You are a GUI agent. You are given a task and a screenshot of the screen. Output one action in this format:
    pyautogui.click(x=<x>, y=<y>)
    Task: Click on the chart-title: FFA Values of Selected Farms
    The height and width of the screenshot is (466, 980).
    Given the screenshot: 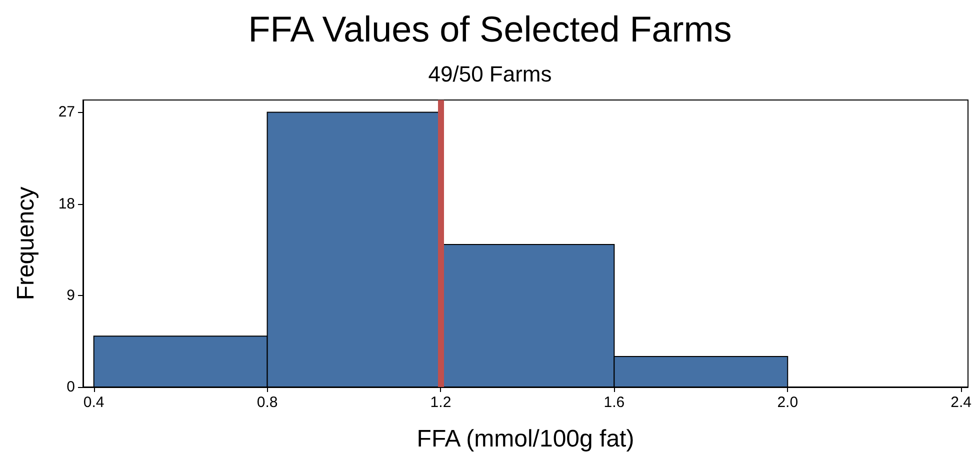 What is the action you would take?
    pyautogui.click(x=490, y=29)
    